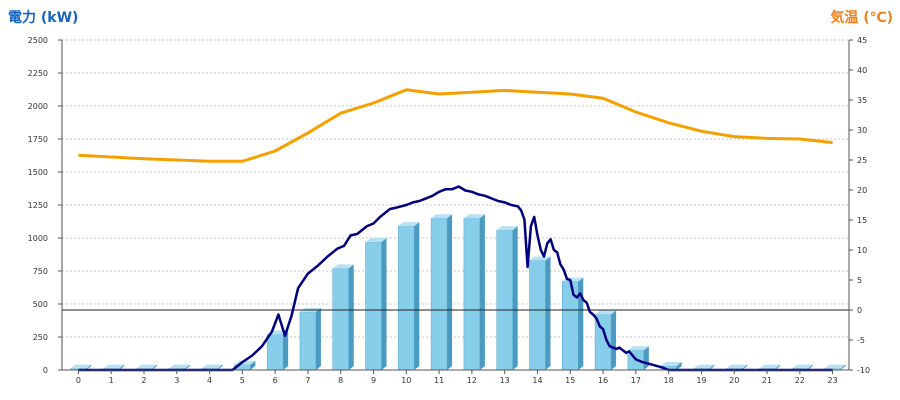 The image size is (900, 400). I want to click on x-tick-label: 18, so click(669, 380).